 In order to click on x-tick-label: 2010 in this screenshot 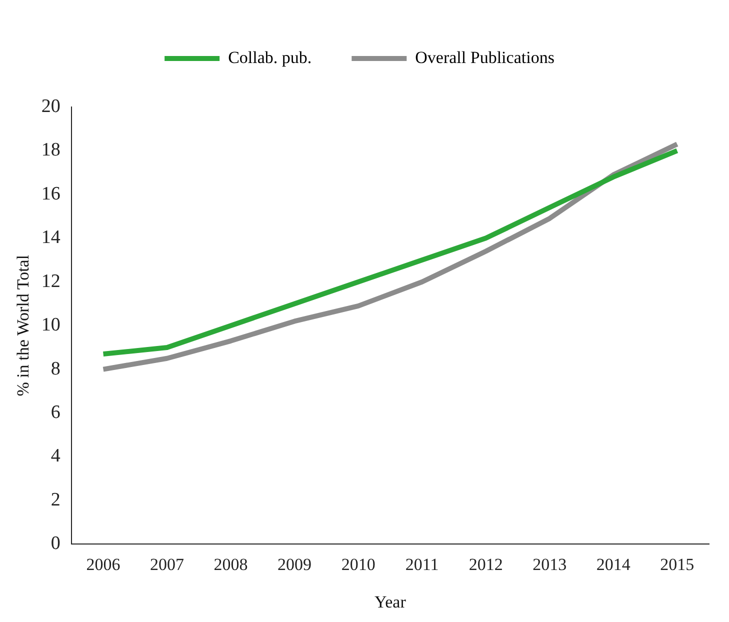, I will do `click(358, 564)`.